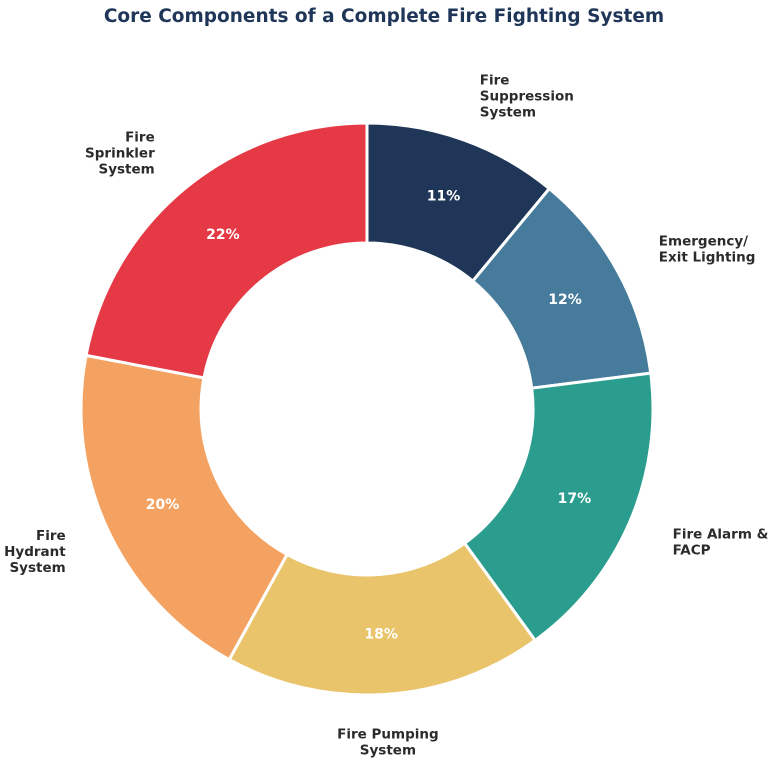 The width and height of the screenshot is (768, 777). I want to click on category-label-fire-sprinkler-system: Fire Sprinkler System, so click(120, 153).